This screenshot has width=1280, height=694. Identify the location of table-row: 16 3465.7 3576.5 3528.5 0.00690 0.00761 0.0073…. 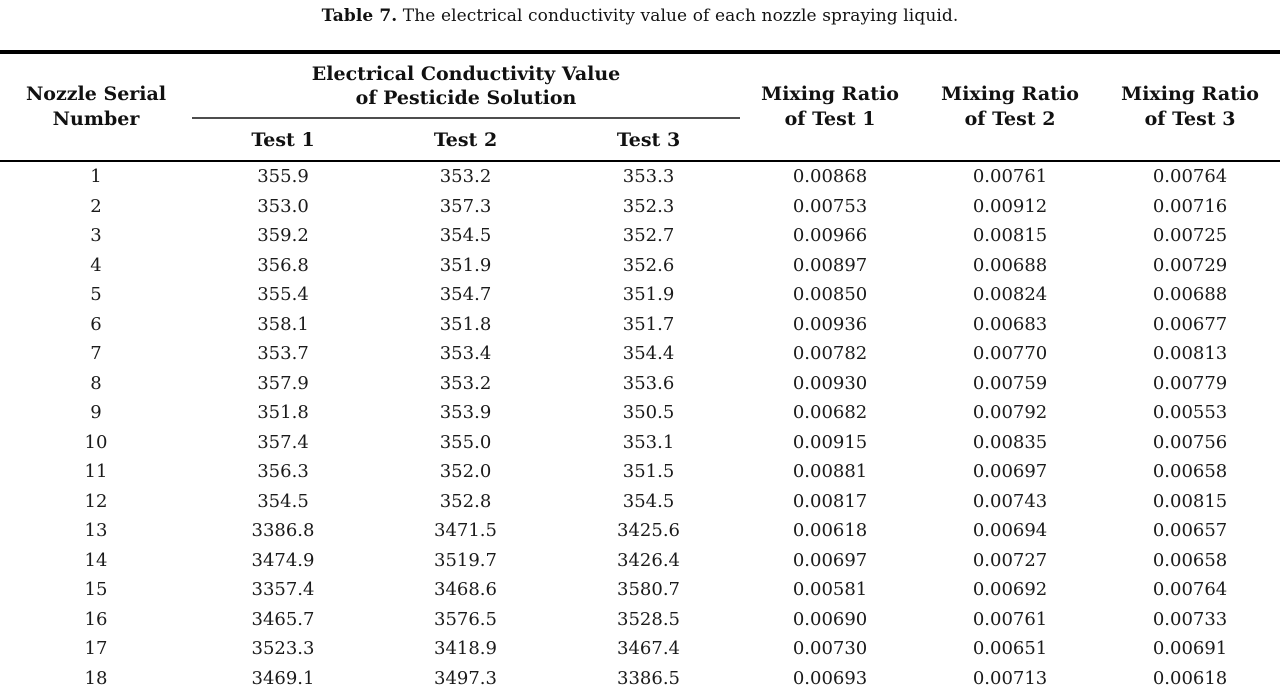
(640, 620).